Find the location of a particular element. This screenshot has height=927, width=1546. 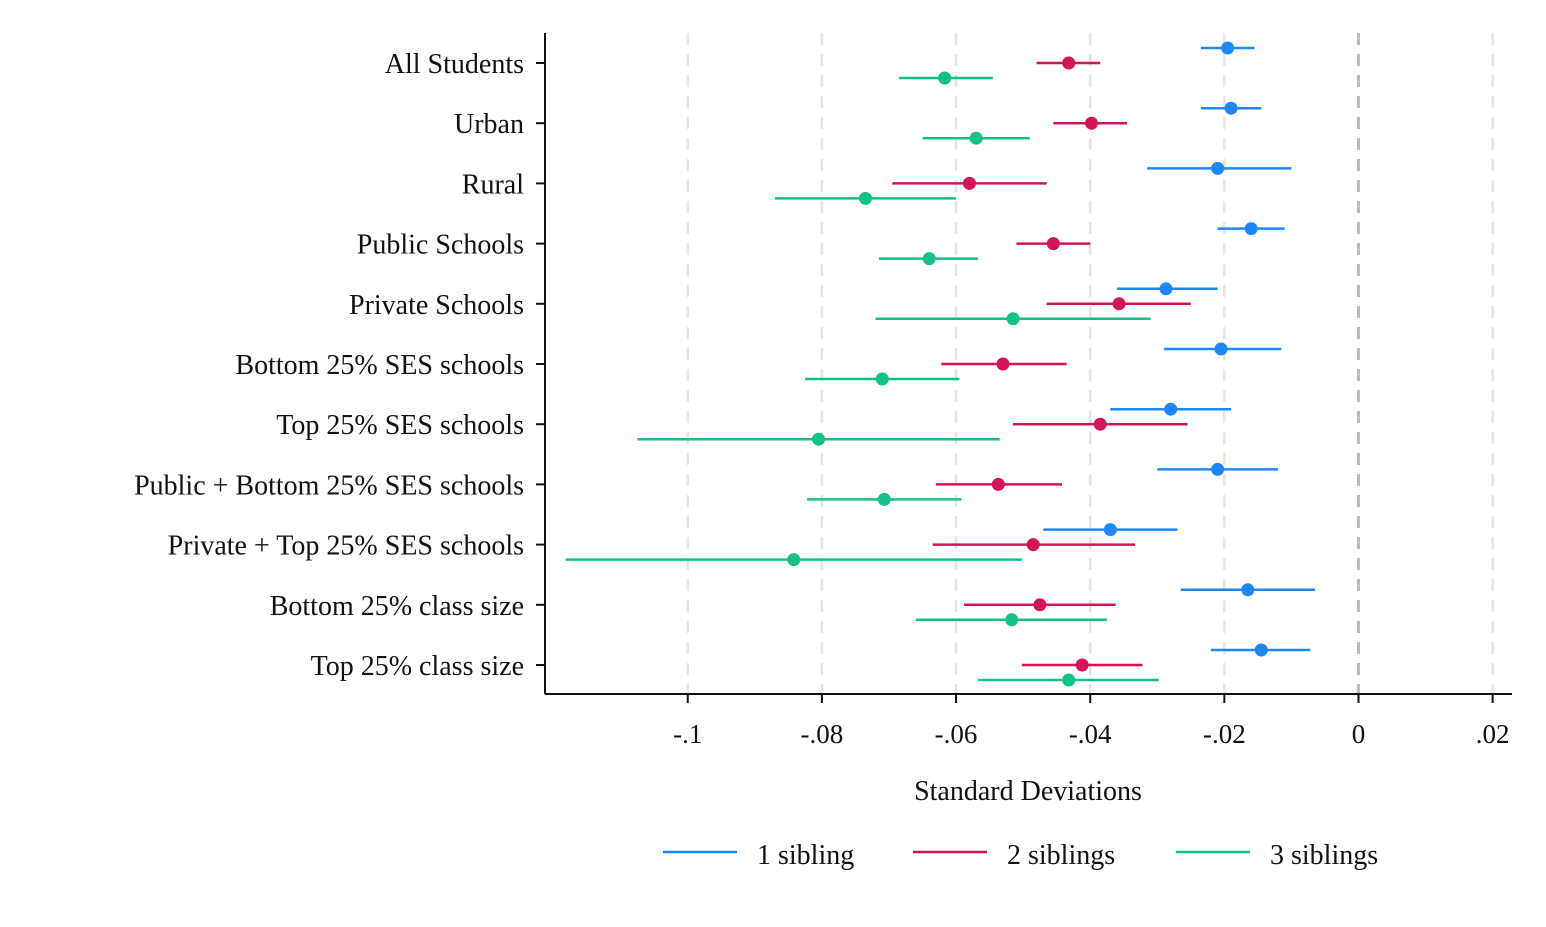

y-tick-label: Public Schools is located at coordinates (440, 245).